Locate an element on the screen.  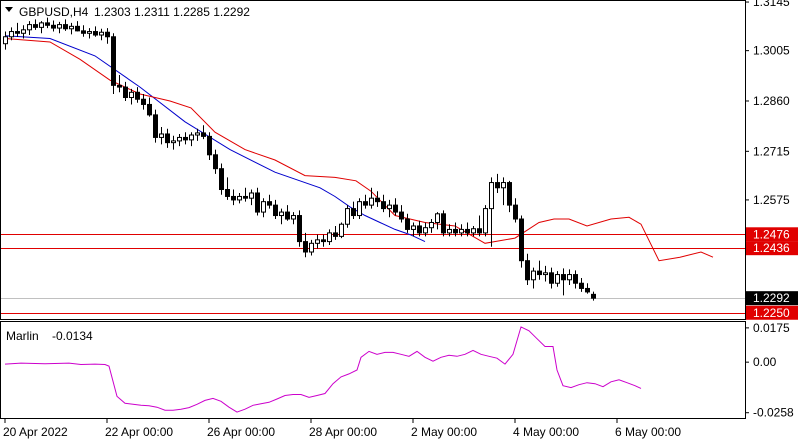
current-price-label: 1.2292 is located at coordinates (771, 298).